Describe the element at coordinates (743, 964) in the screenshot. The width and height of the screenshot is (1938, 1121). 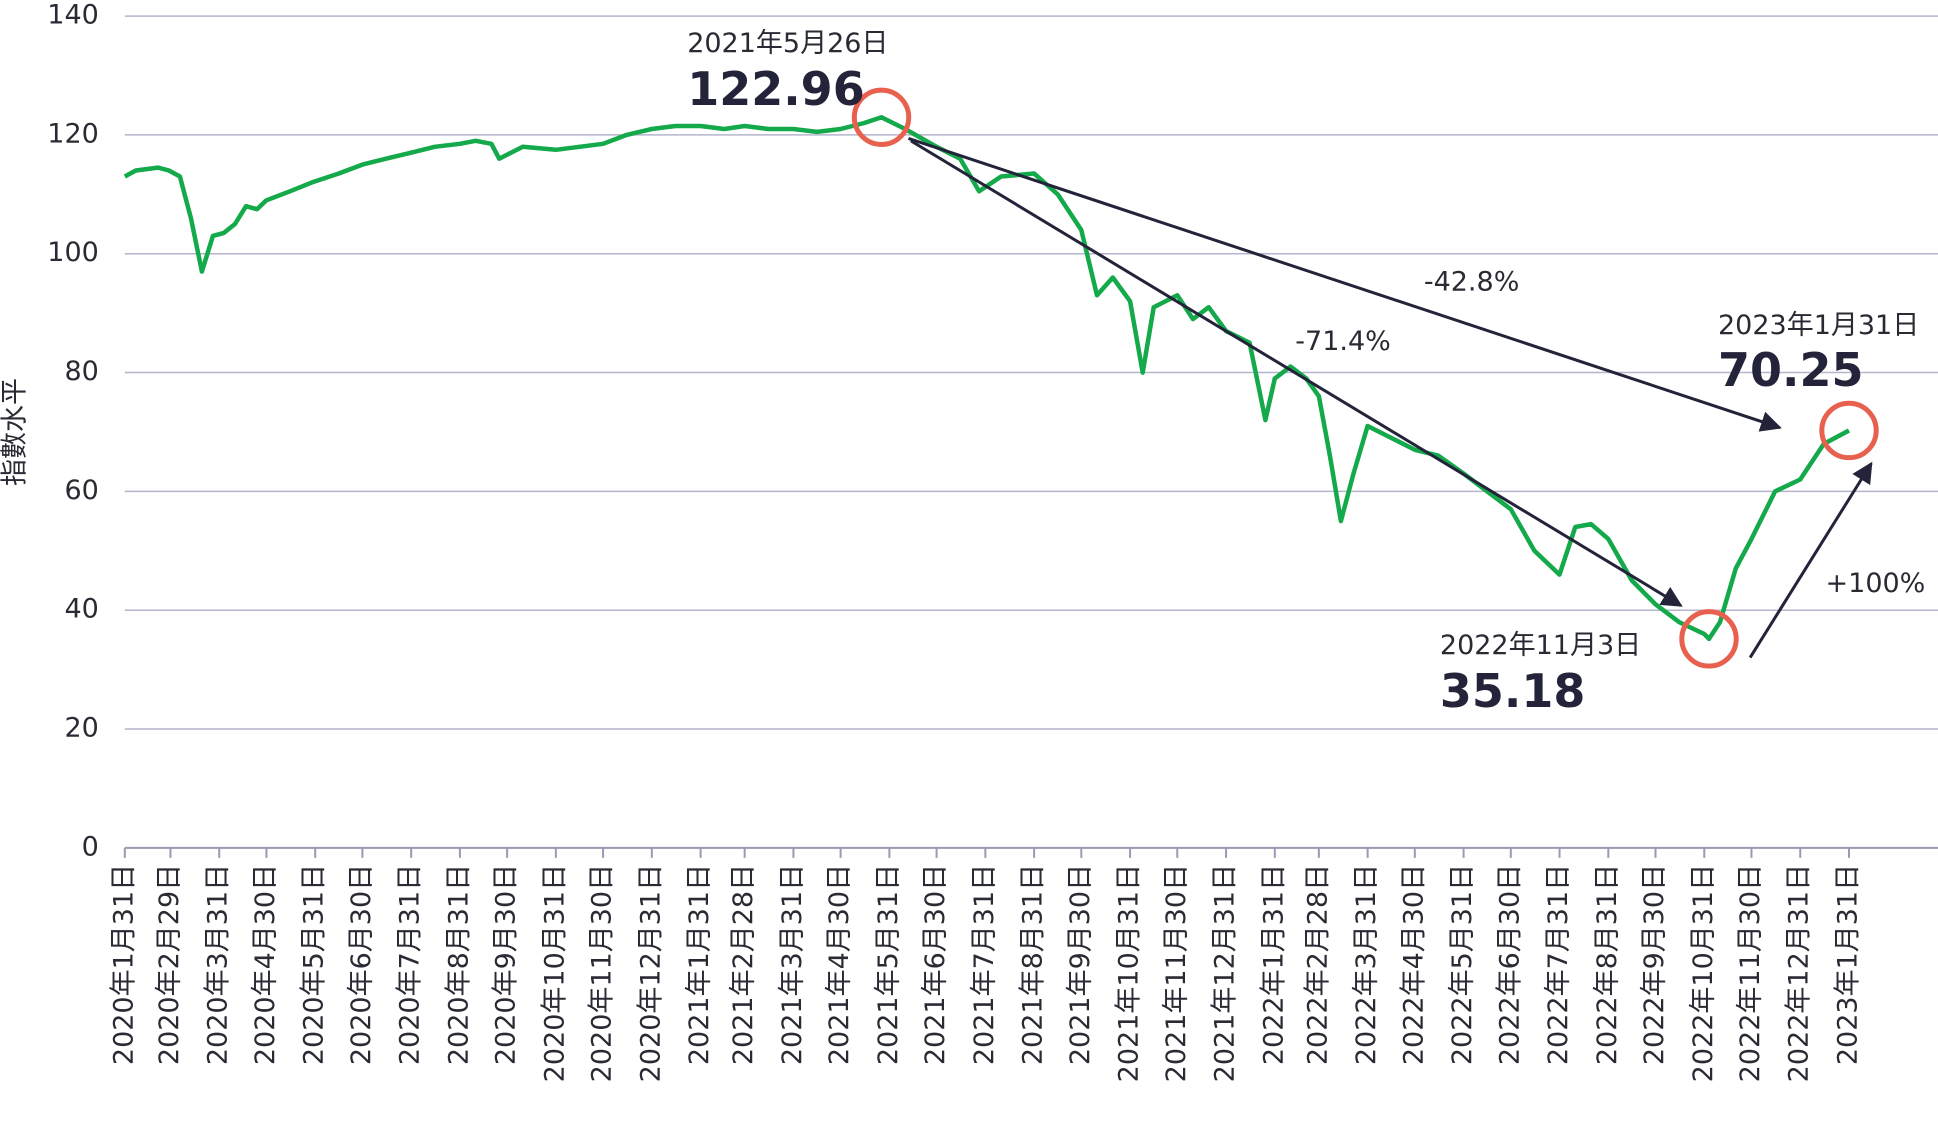
I see `x-tick-label: 2021年2月28日` at that location.